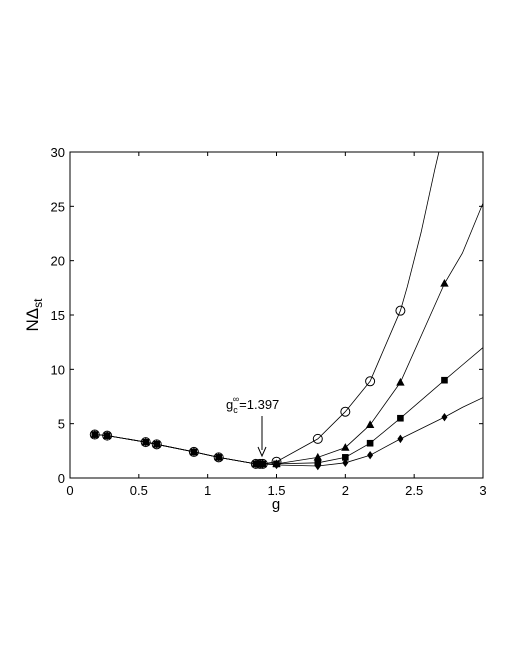 This screenshot has width=510, height=660. I want to click on annotation-gc: gc∞=1.397, so click(252, 426).